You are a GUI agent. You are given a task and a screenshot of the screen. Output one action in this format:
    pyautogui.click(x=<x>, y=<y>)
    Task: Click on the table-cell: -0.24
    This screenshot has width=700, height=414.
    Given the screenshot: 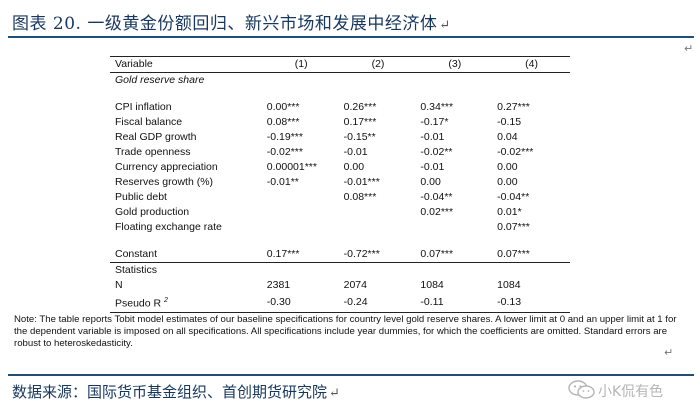 What is the action you would take?
    pyautogui.click(x=378, y=303)
    